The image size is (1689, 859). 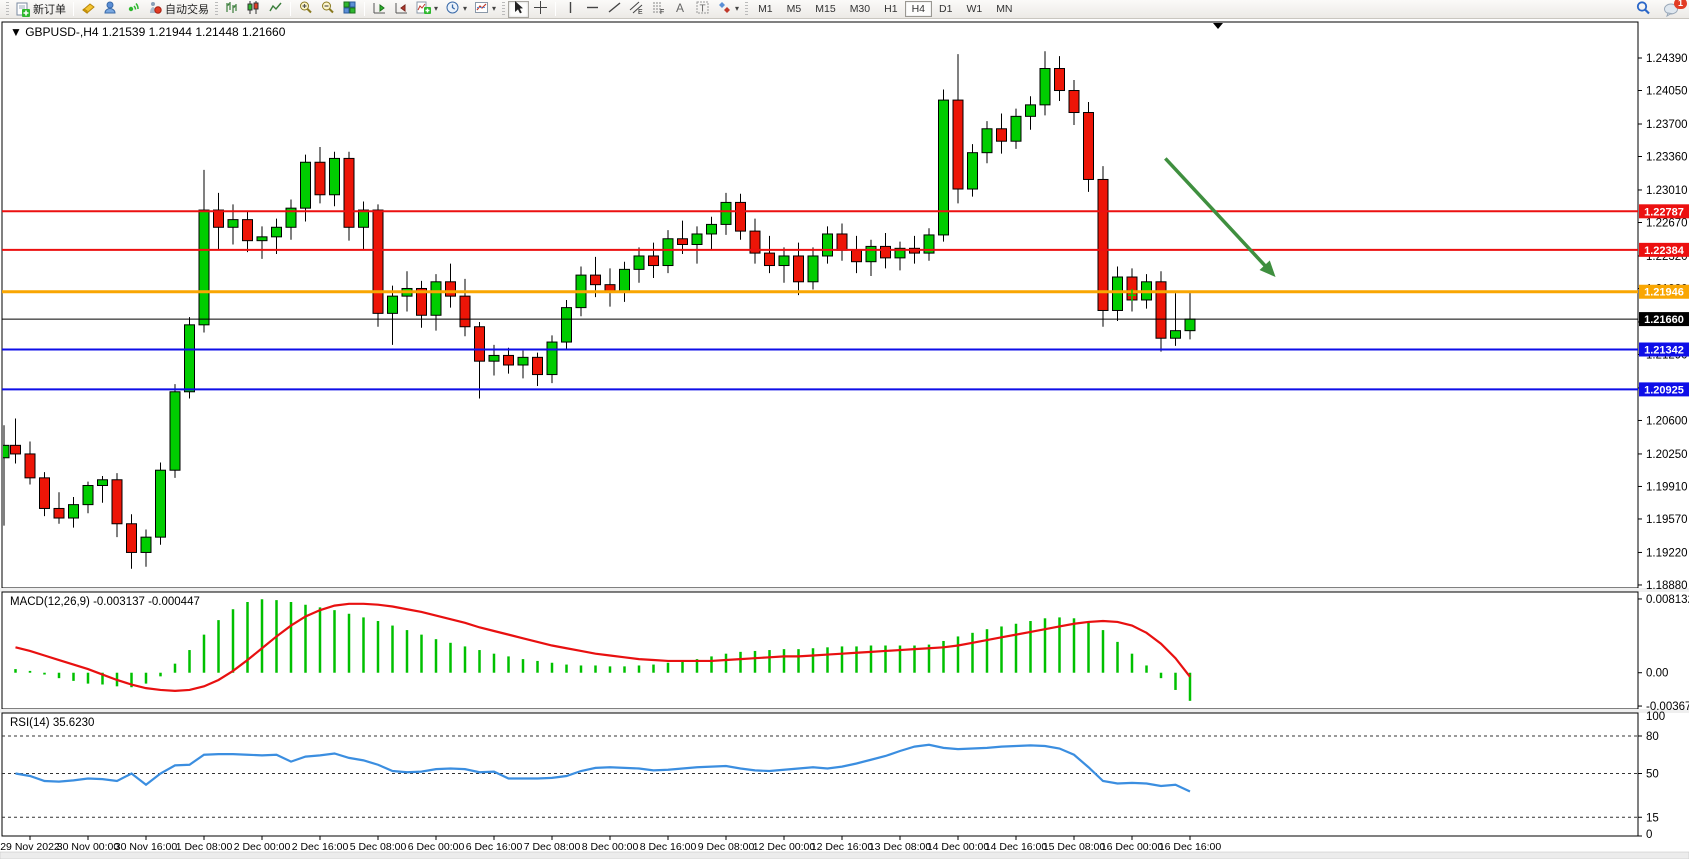 What do you see at coordinates (1667, 191) in the screenshot?
I see `price-tick-label: 1.23010` at bounding box center [1667, 191].